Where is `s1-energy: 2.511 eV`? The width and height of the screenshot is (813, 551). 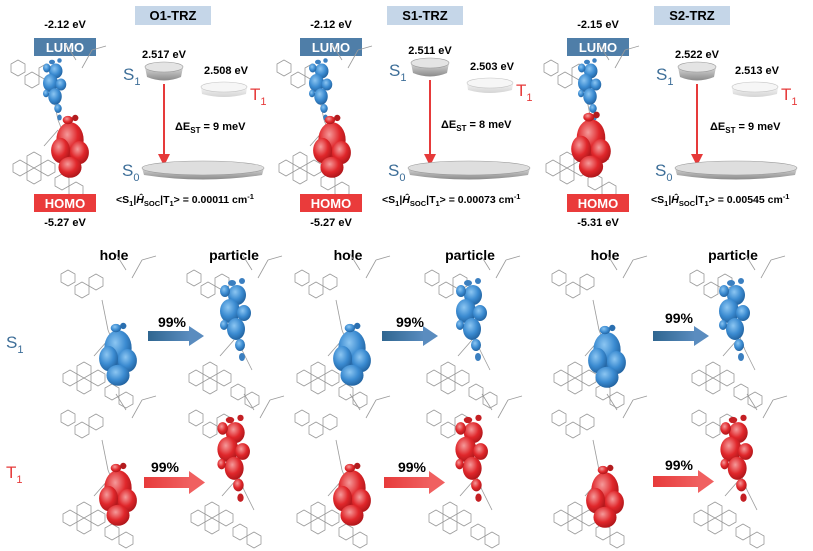
s1-energy: 2.511 eV is located at coordinates (430, 51).